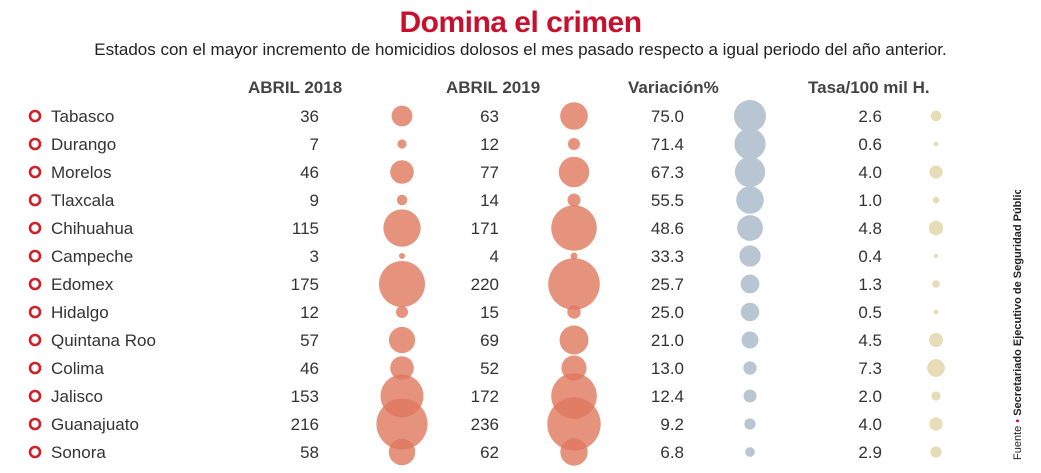  I want to click on value-abril-2019: 62, so click(489, 452).